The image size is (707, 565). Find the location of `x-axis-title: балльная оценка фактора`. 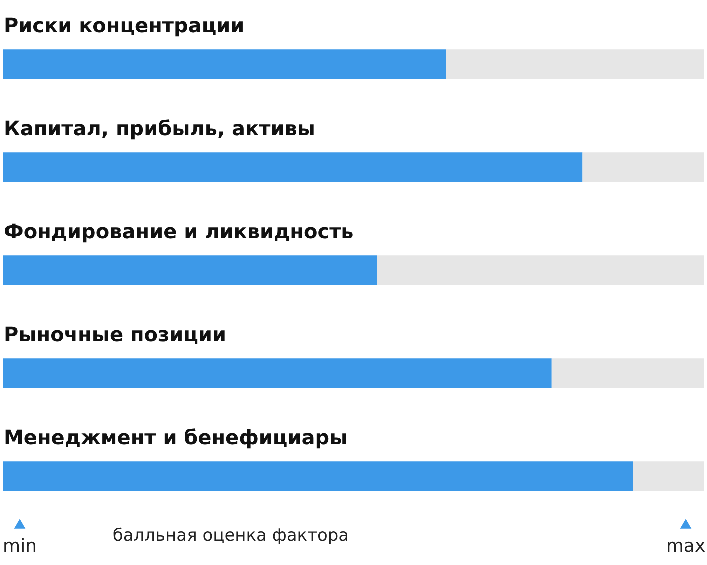

x-axis-title: балльная оценка фактора is located at coordinates (231, 536).